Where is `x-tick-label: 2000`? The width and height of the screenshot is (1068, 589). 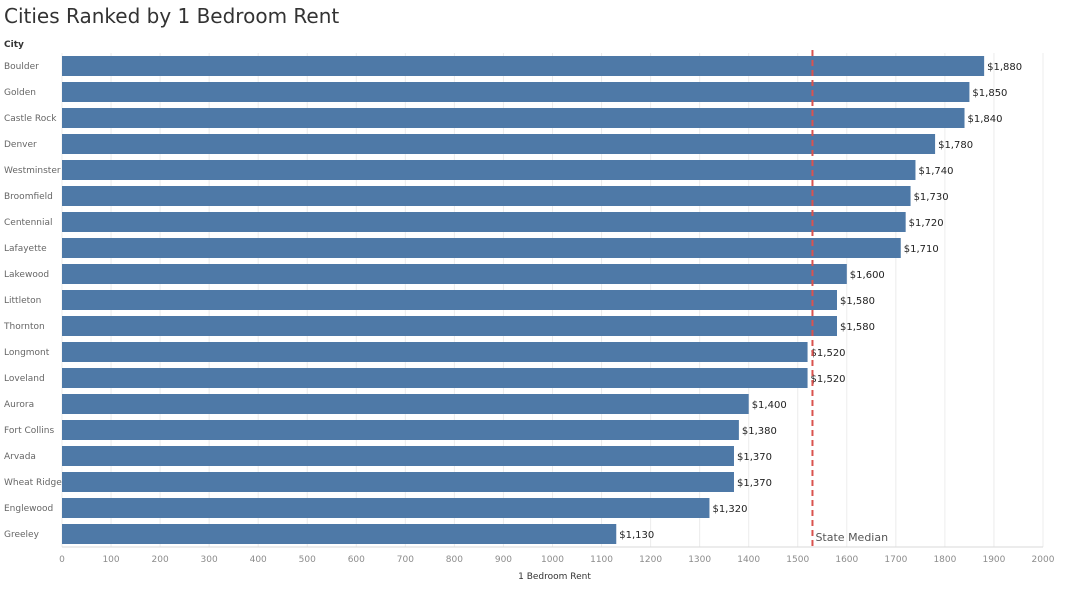 x-tick-label: 2000 is located at coordinates (1043, 560).